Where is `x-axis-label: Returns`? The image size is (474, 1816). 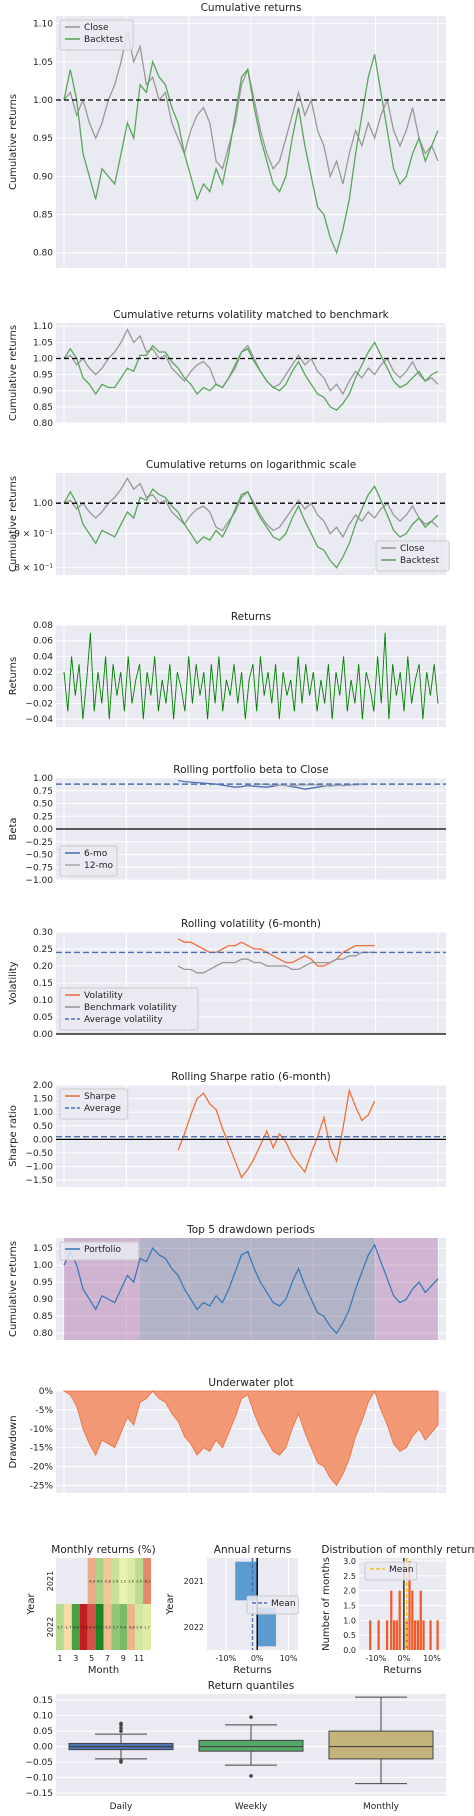
x-axis-label: Returns is located at coordinates (402, 1670).